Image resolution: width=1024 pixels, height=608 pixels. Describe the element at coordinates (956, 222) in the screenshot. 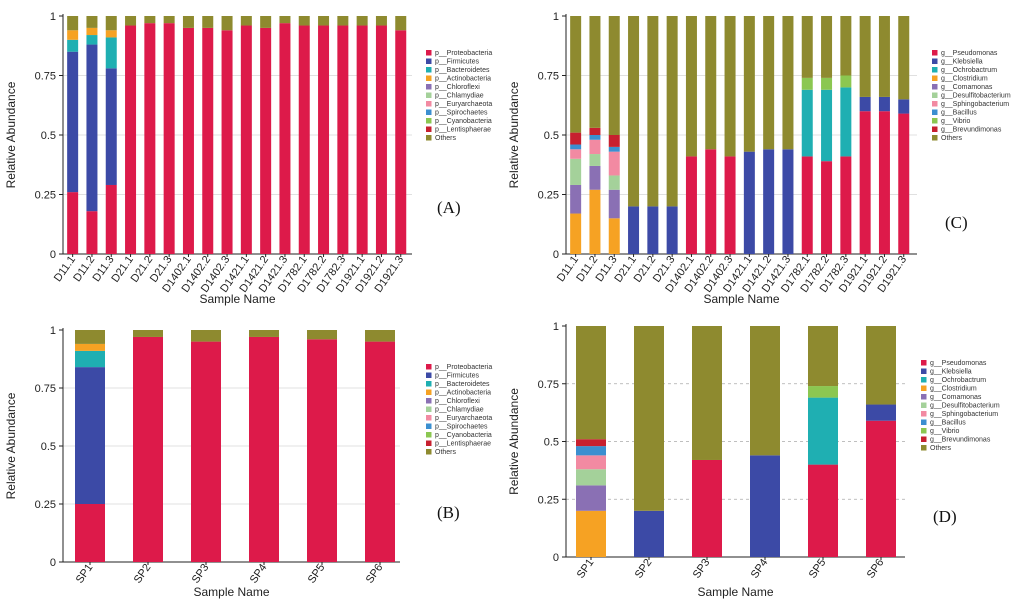

I see `panel-label: (C)` at that location.